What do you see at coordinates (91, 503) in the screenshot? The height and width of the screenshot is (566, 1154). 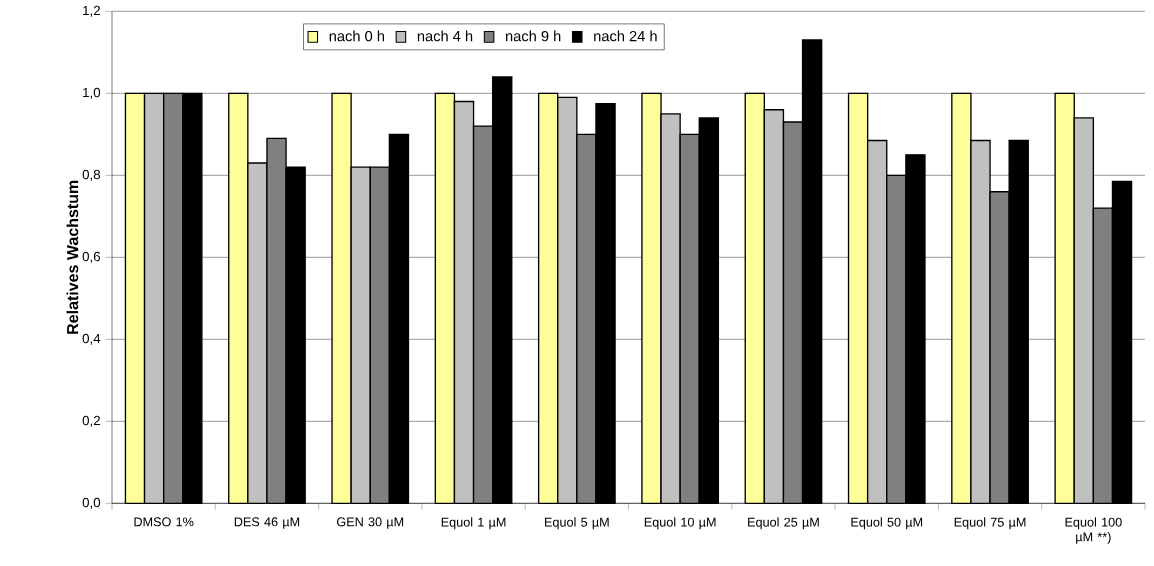 I see `y-tick-label: 0,0` at bounding box center [91, 503].